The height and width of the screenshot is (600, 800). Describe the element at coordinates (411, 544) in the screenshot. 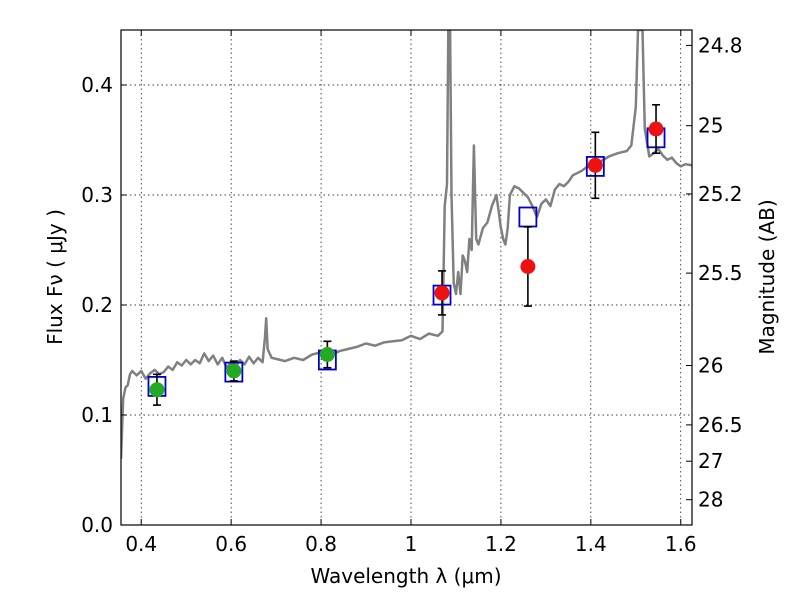

I see `x-tick-label: 1` at that location.